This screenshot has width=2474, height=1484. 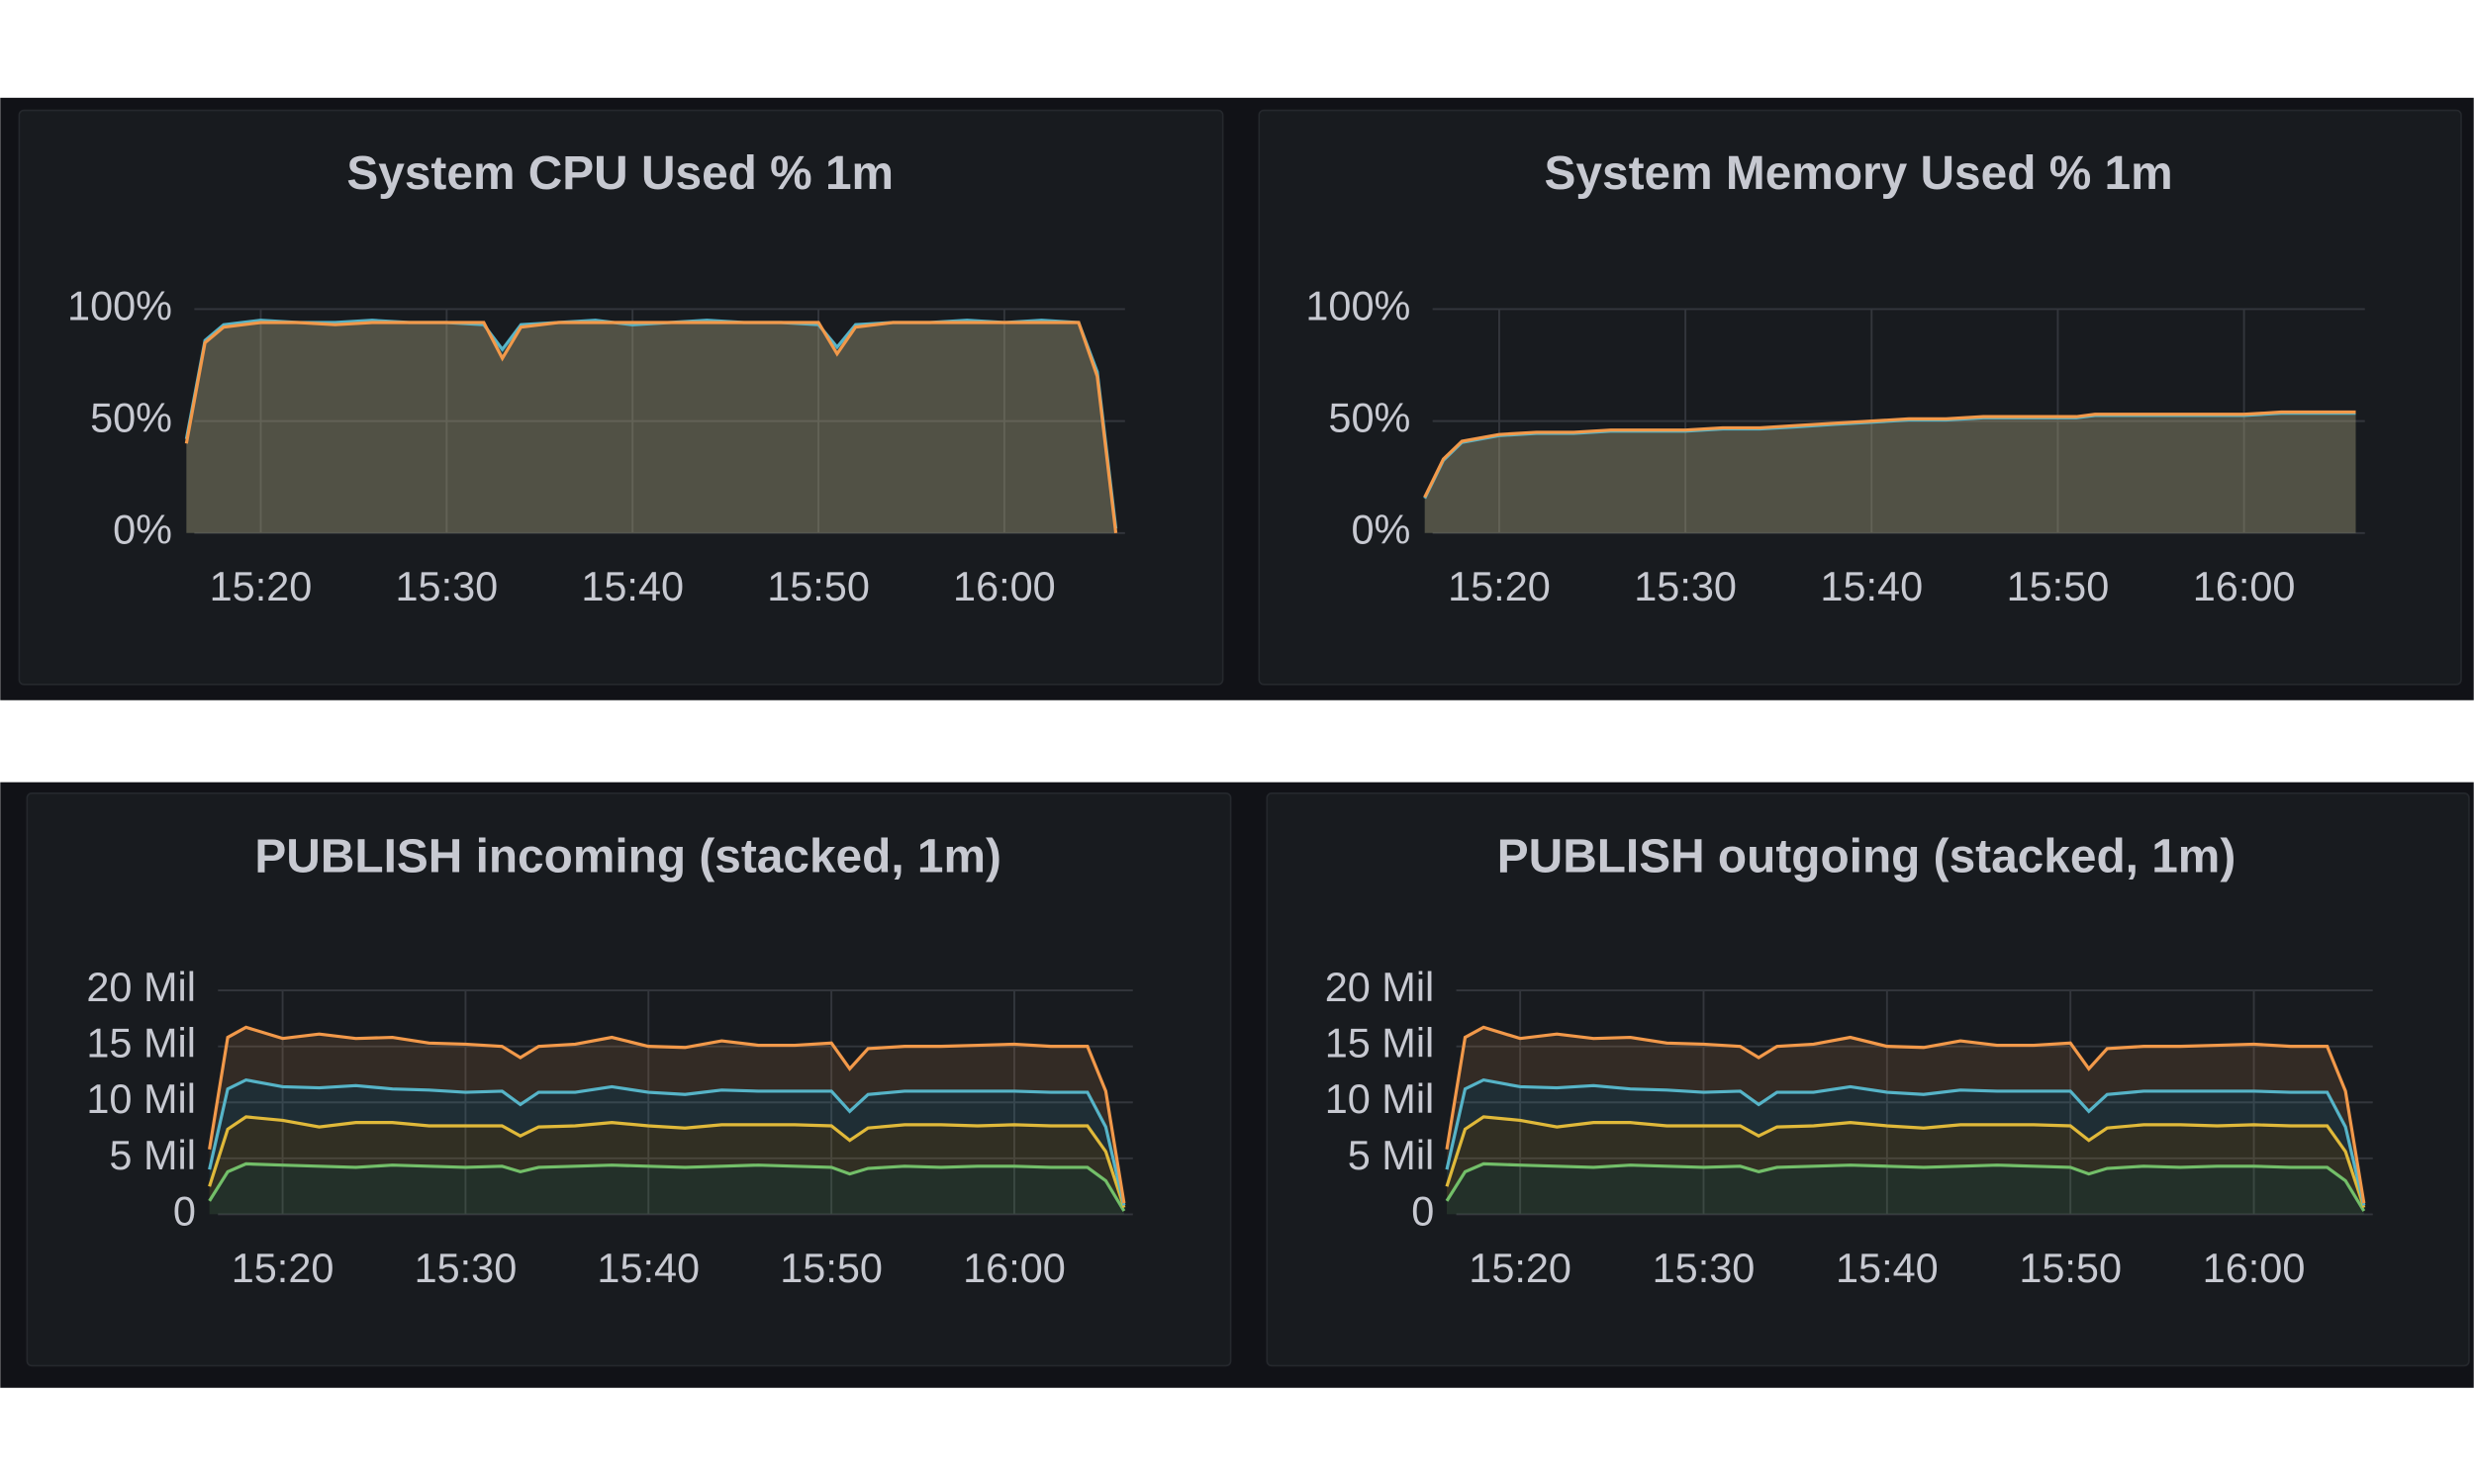 I want to click on panel-title: System CPU Used % 1m, so click(x=620, y=173).